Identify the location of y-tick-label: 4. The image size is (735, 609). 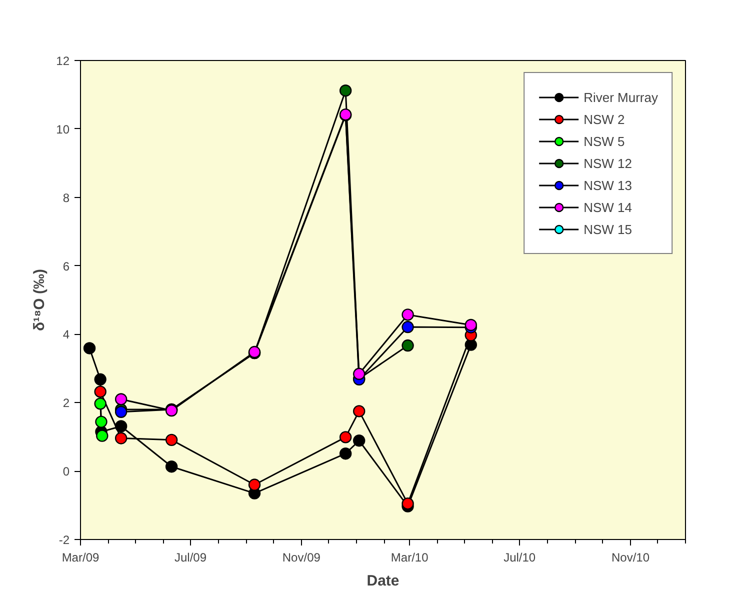
(66, 335).